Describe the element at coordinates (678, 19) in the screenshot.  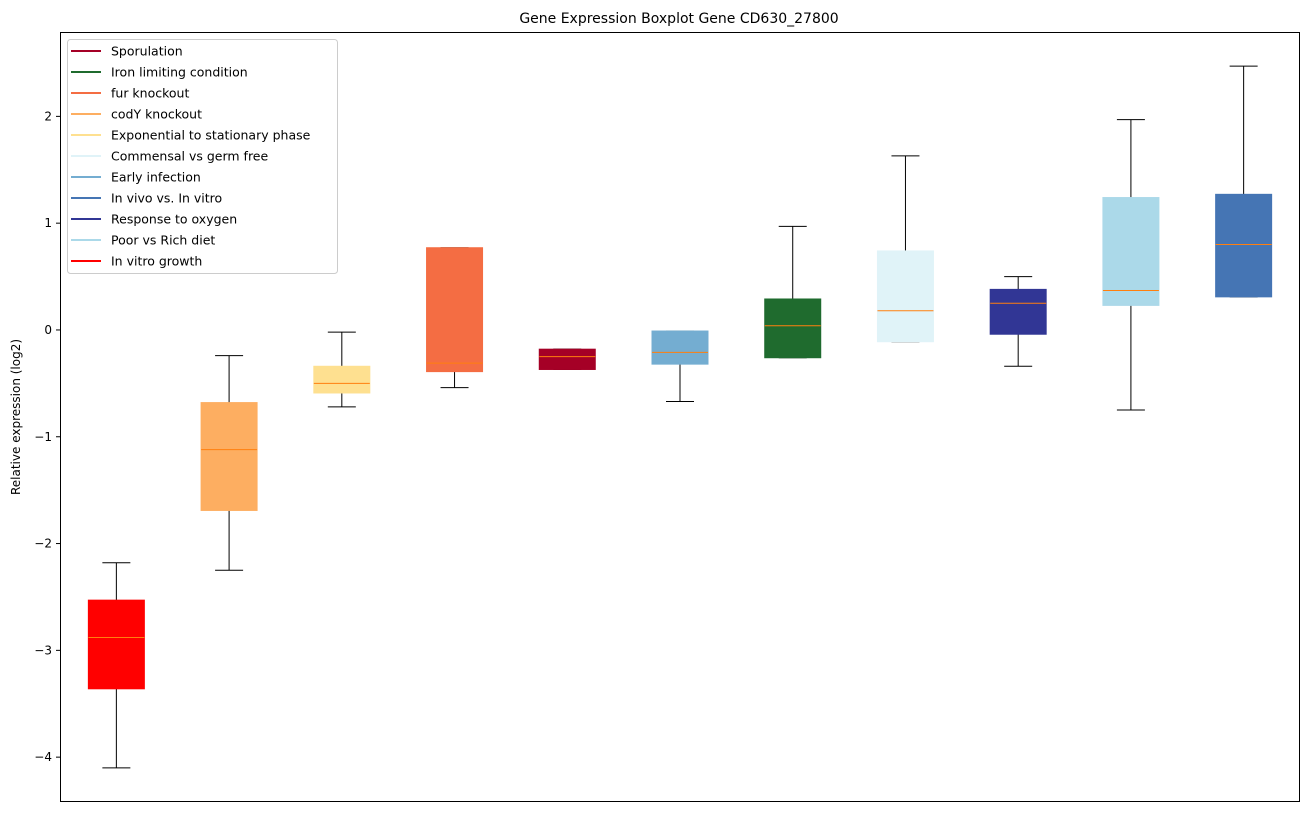
I see `chart-title: Gene Expression Boxplot Gene CD630_27800` at that location.